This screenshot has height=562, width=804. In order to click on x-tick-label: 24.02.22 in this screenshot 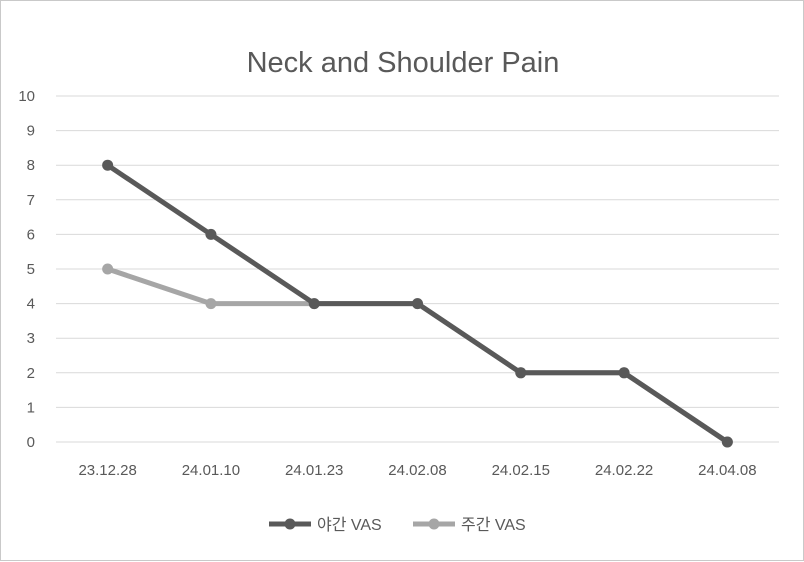, I will do `click(624, 470)`.